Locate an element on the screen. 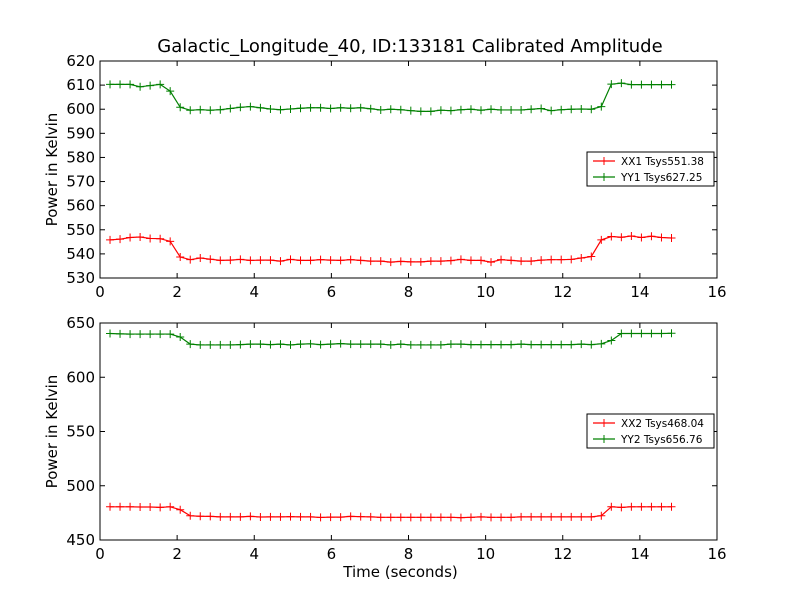 The image size is (800, 600). y-tick-label: 560 is located at coordinates (80, 206).